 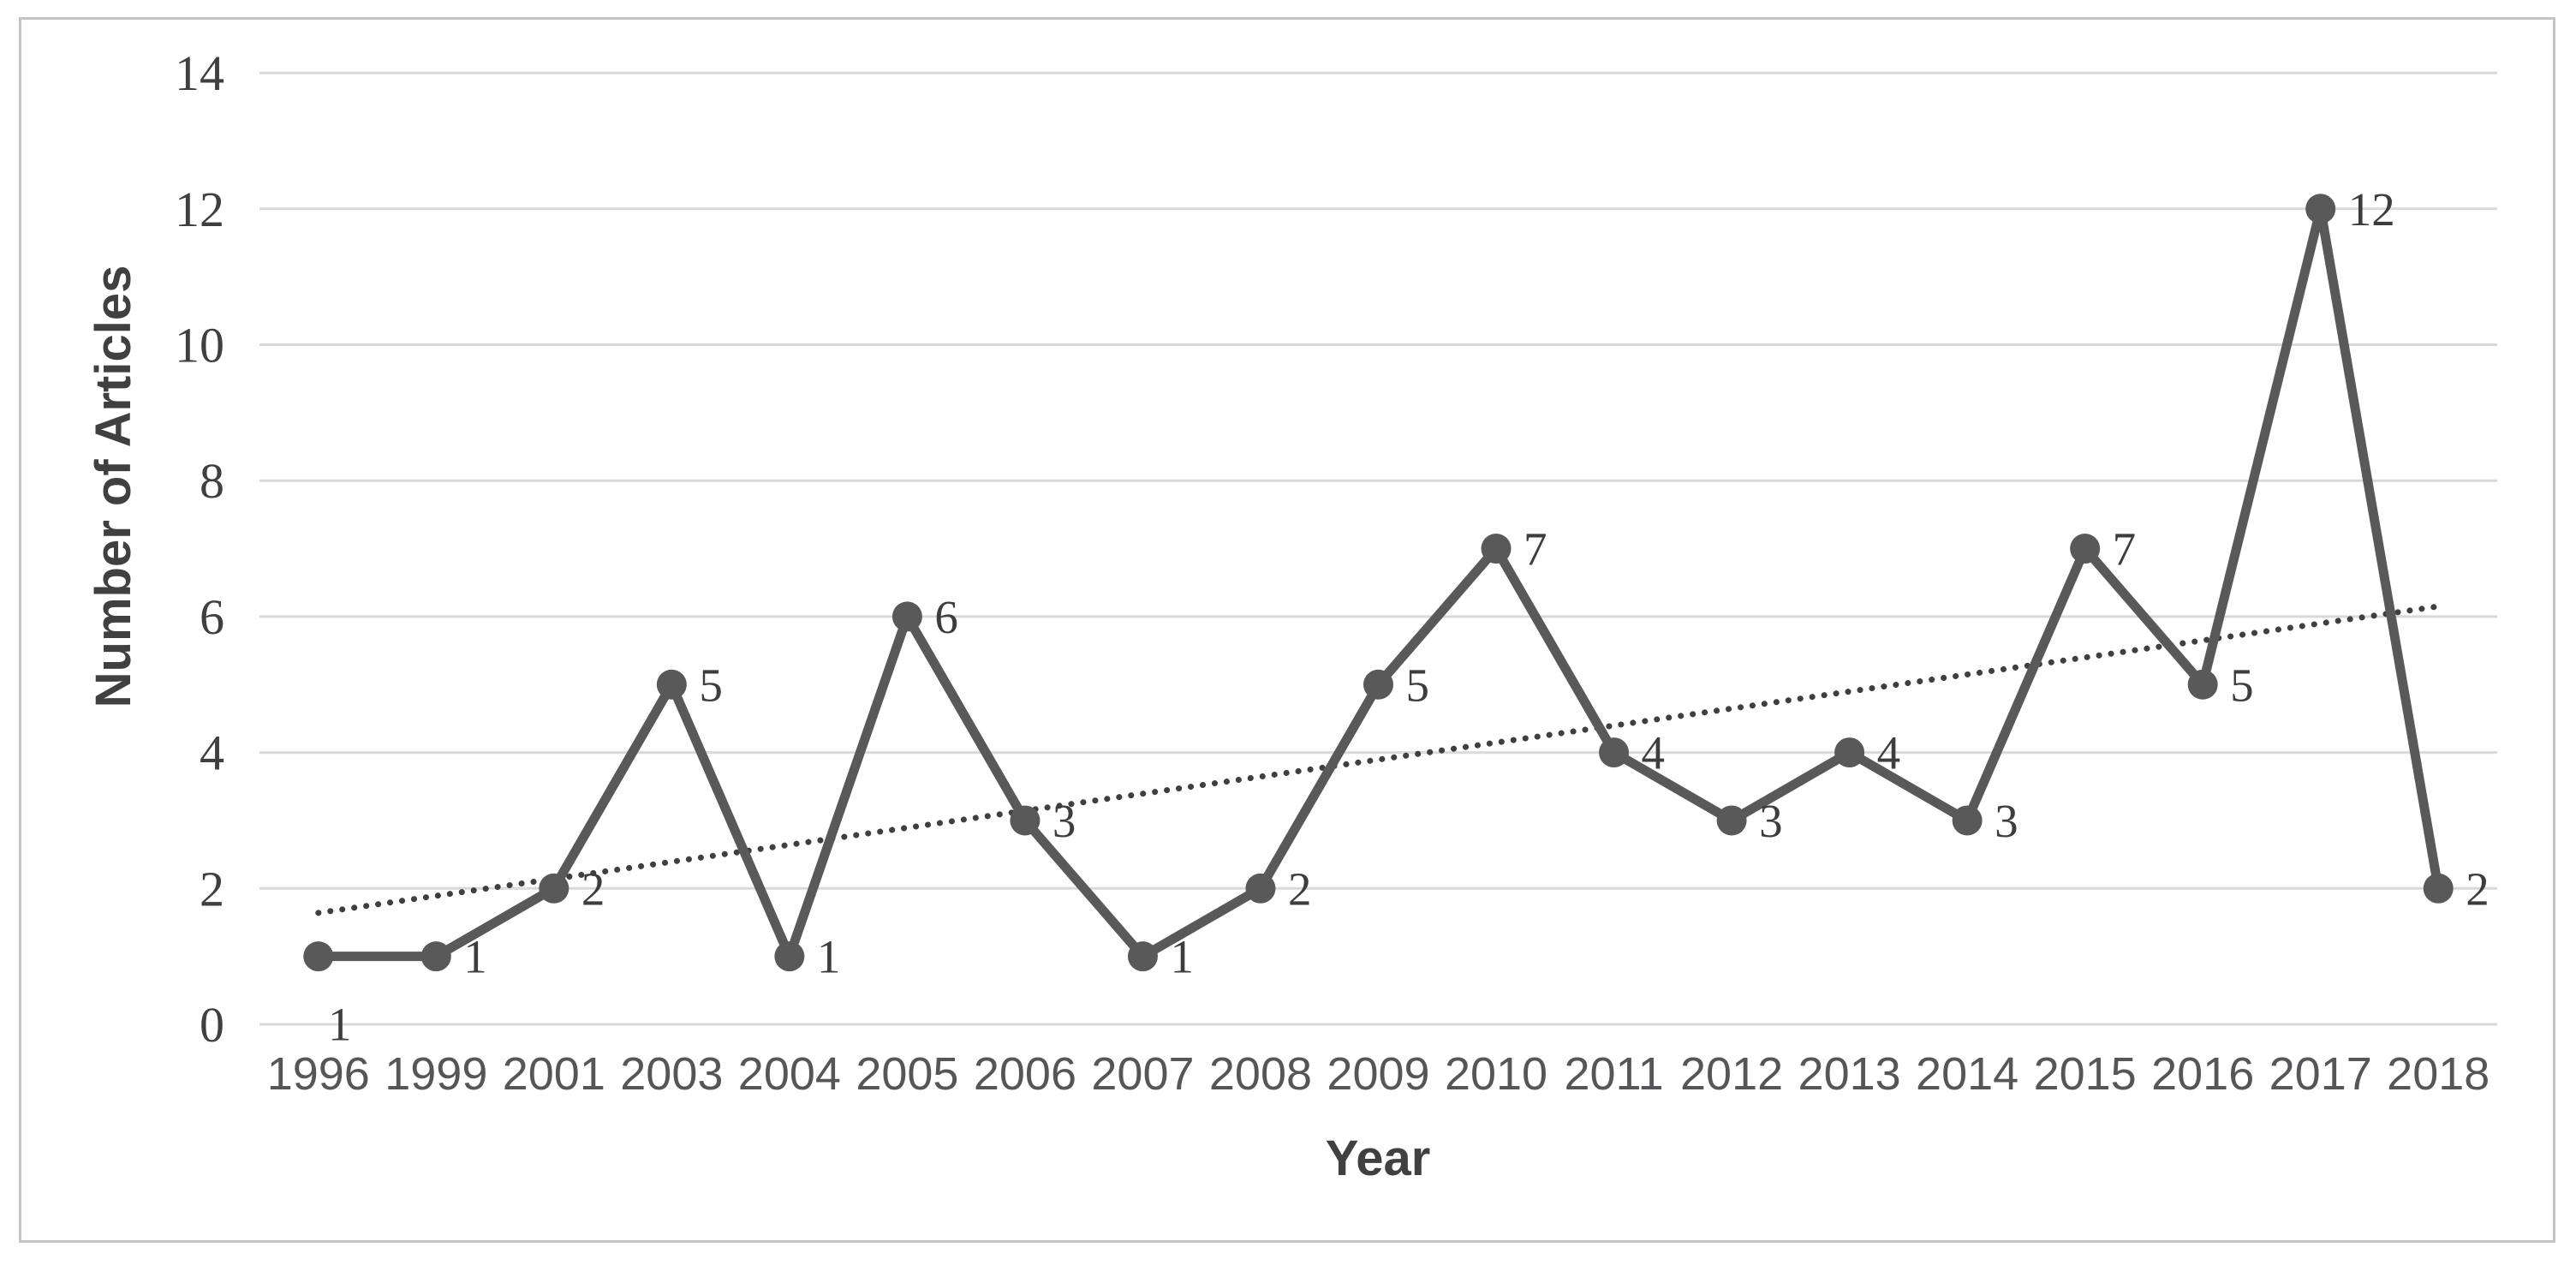 I want to click on x-tick-label: 2014, so click(x=1967, y=1074).